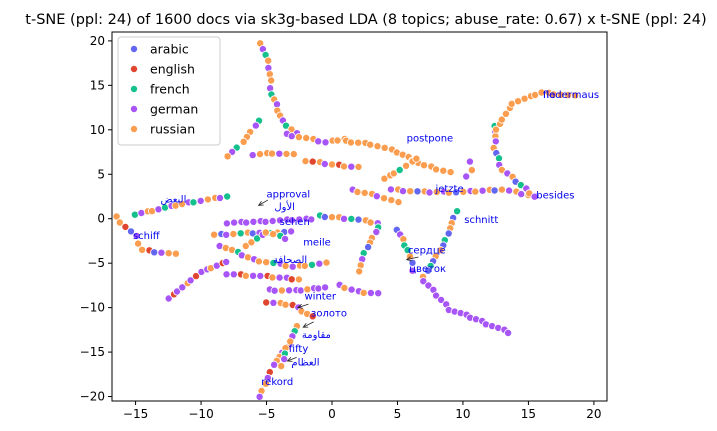 Image resolution: width=717 pixels, height=431 pixels. I want to click on annotation-label: مقاومة, so click(316, 335).